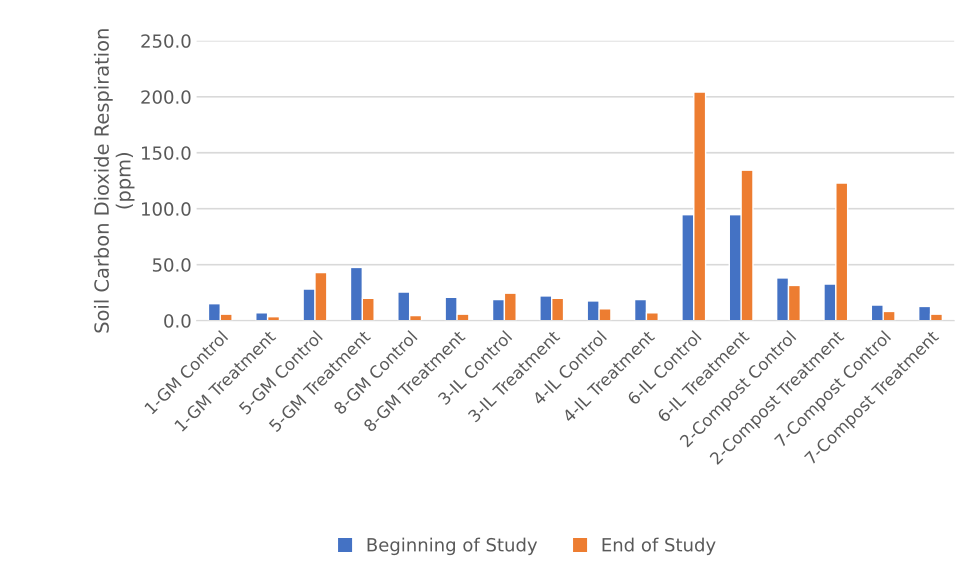 The height and width of the screenshot is (583, 959). Describe the element at coordinates (166, 41) in the screenshot. I see `y-tick-label: 250.0` at that location.